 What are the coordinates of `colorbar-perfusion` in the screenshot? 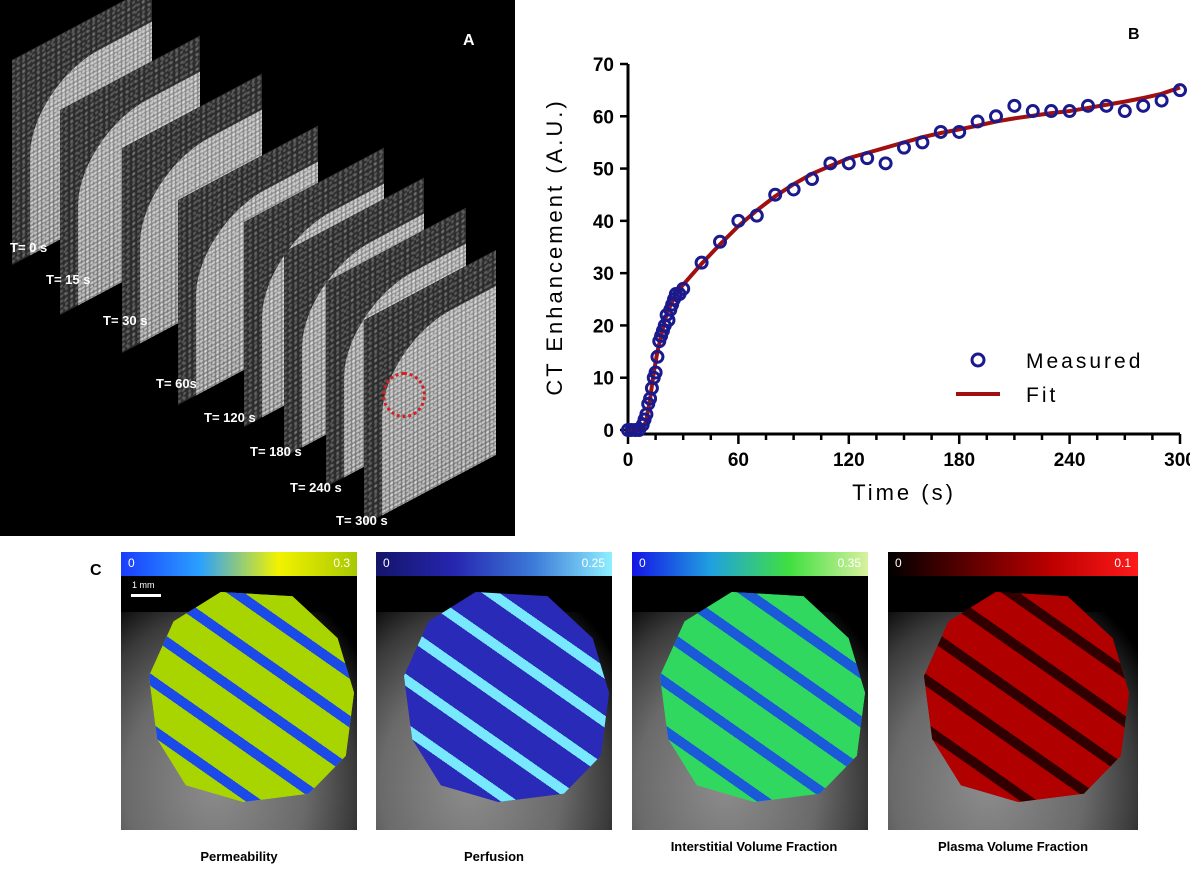 It's located at (494, 564).